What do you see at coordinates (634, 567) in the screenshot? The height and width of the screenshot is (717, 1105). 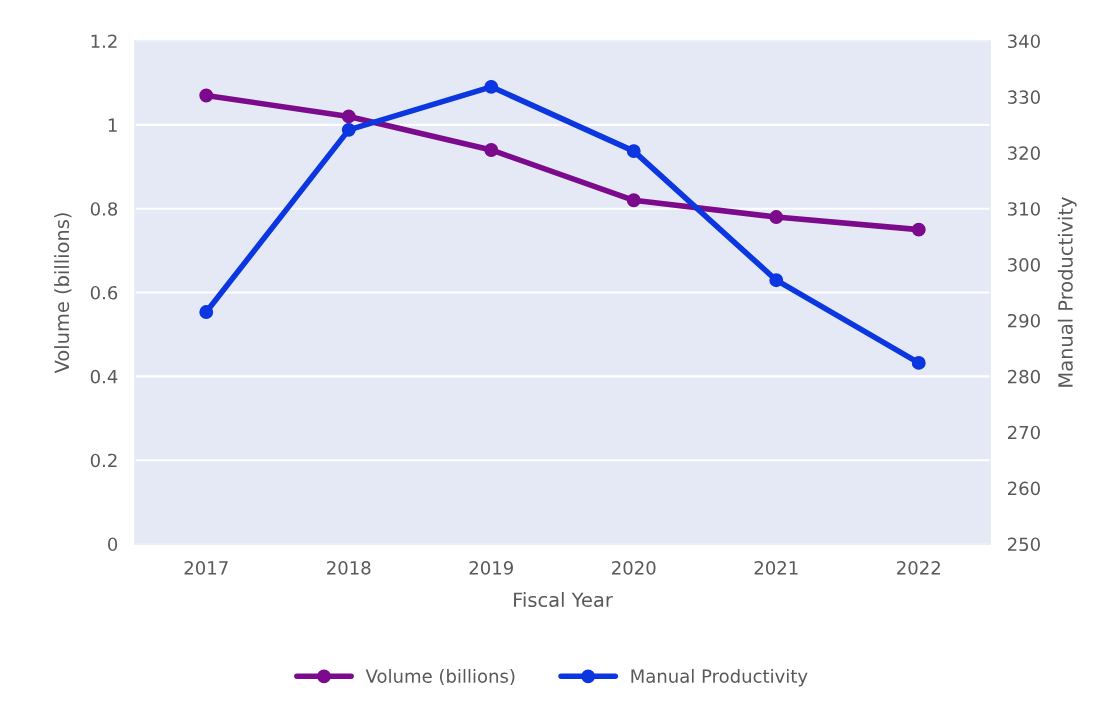 I see `x-tick-label: 2020` at bounding box center [634, 567].